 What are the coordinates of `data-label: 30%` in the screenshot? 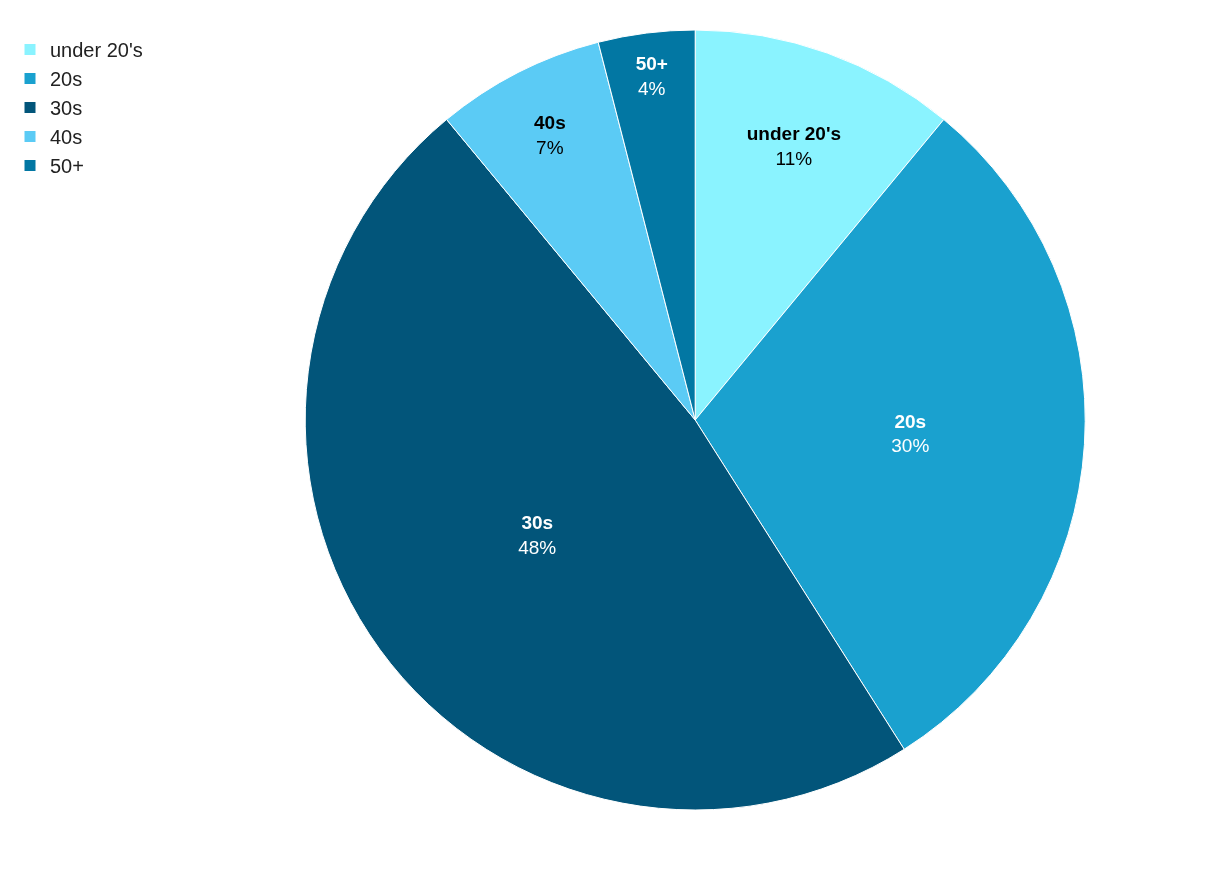 It's located at (910, 446).